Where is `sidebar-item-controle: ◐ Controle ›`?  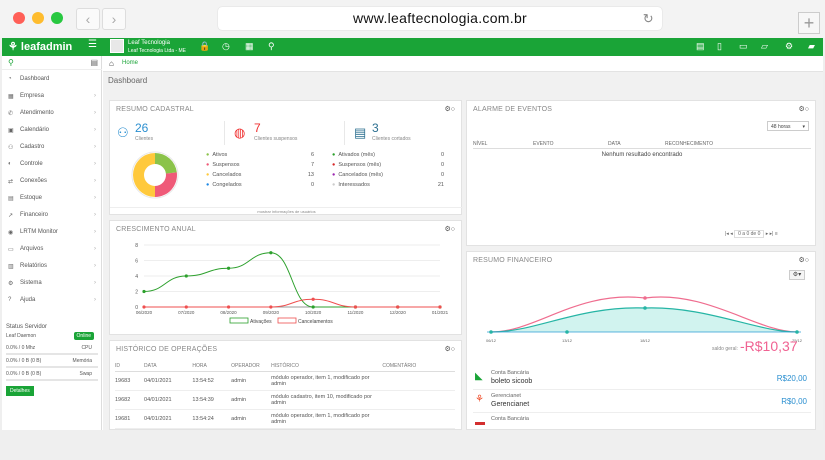 sidebar-item-controle: ◐ Controle › is located at coordinates (52, 164).